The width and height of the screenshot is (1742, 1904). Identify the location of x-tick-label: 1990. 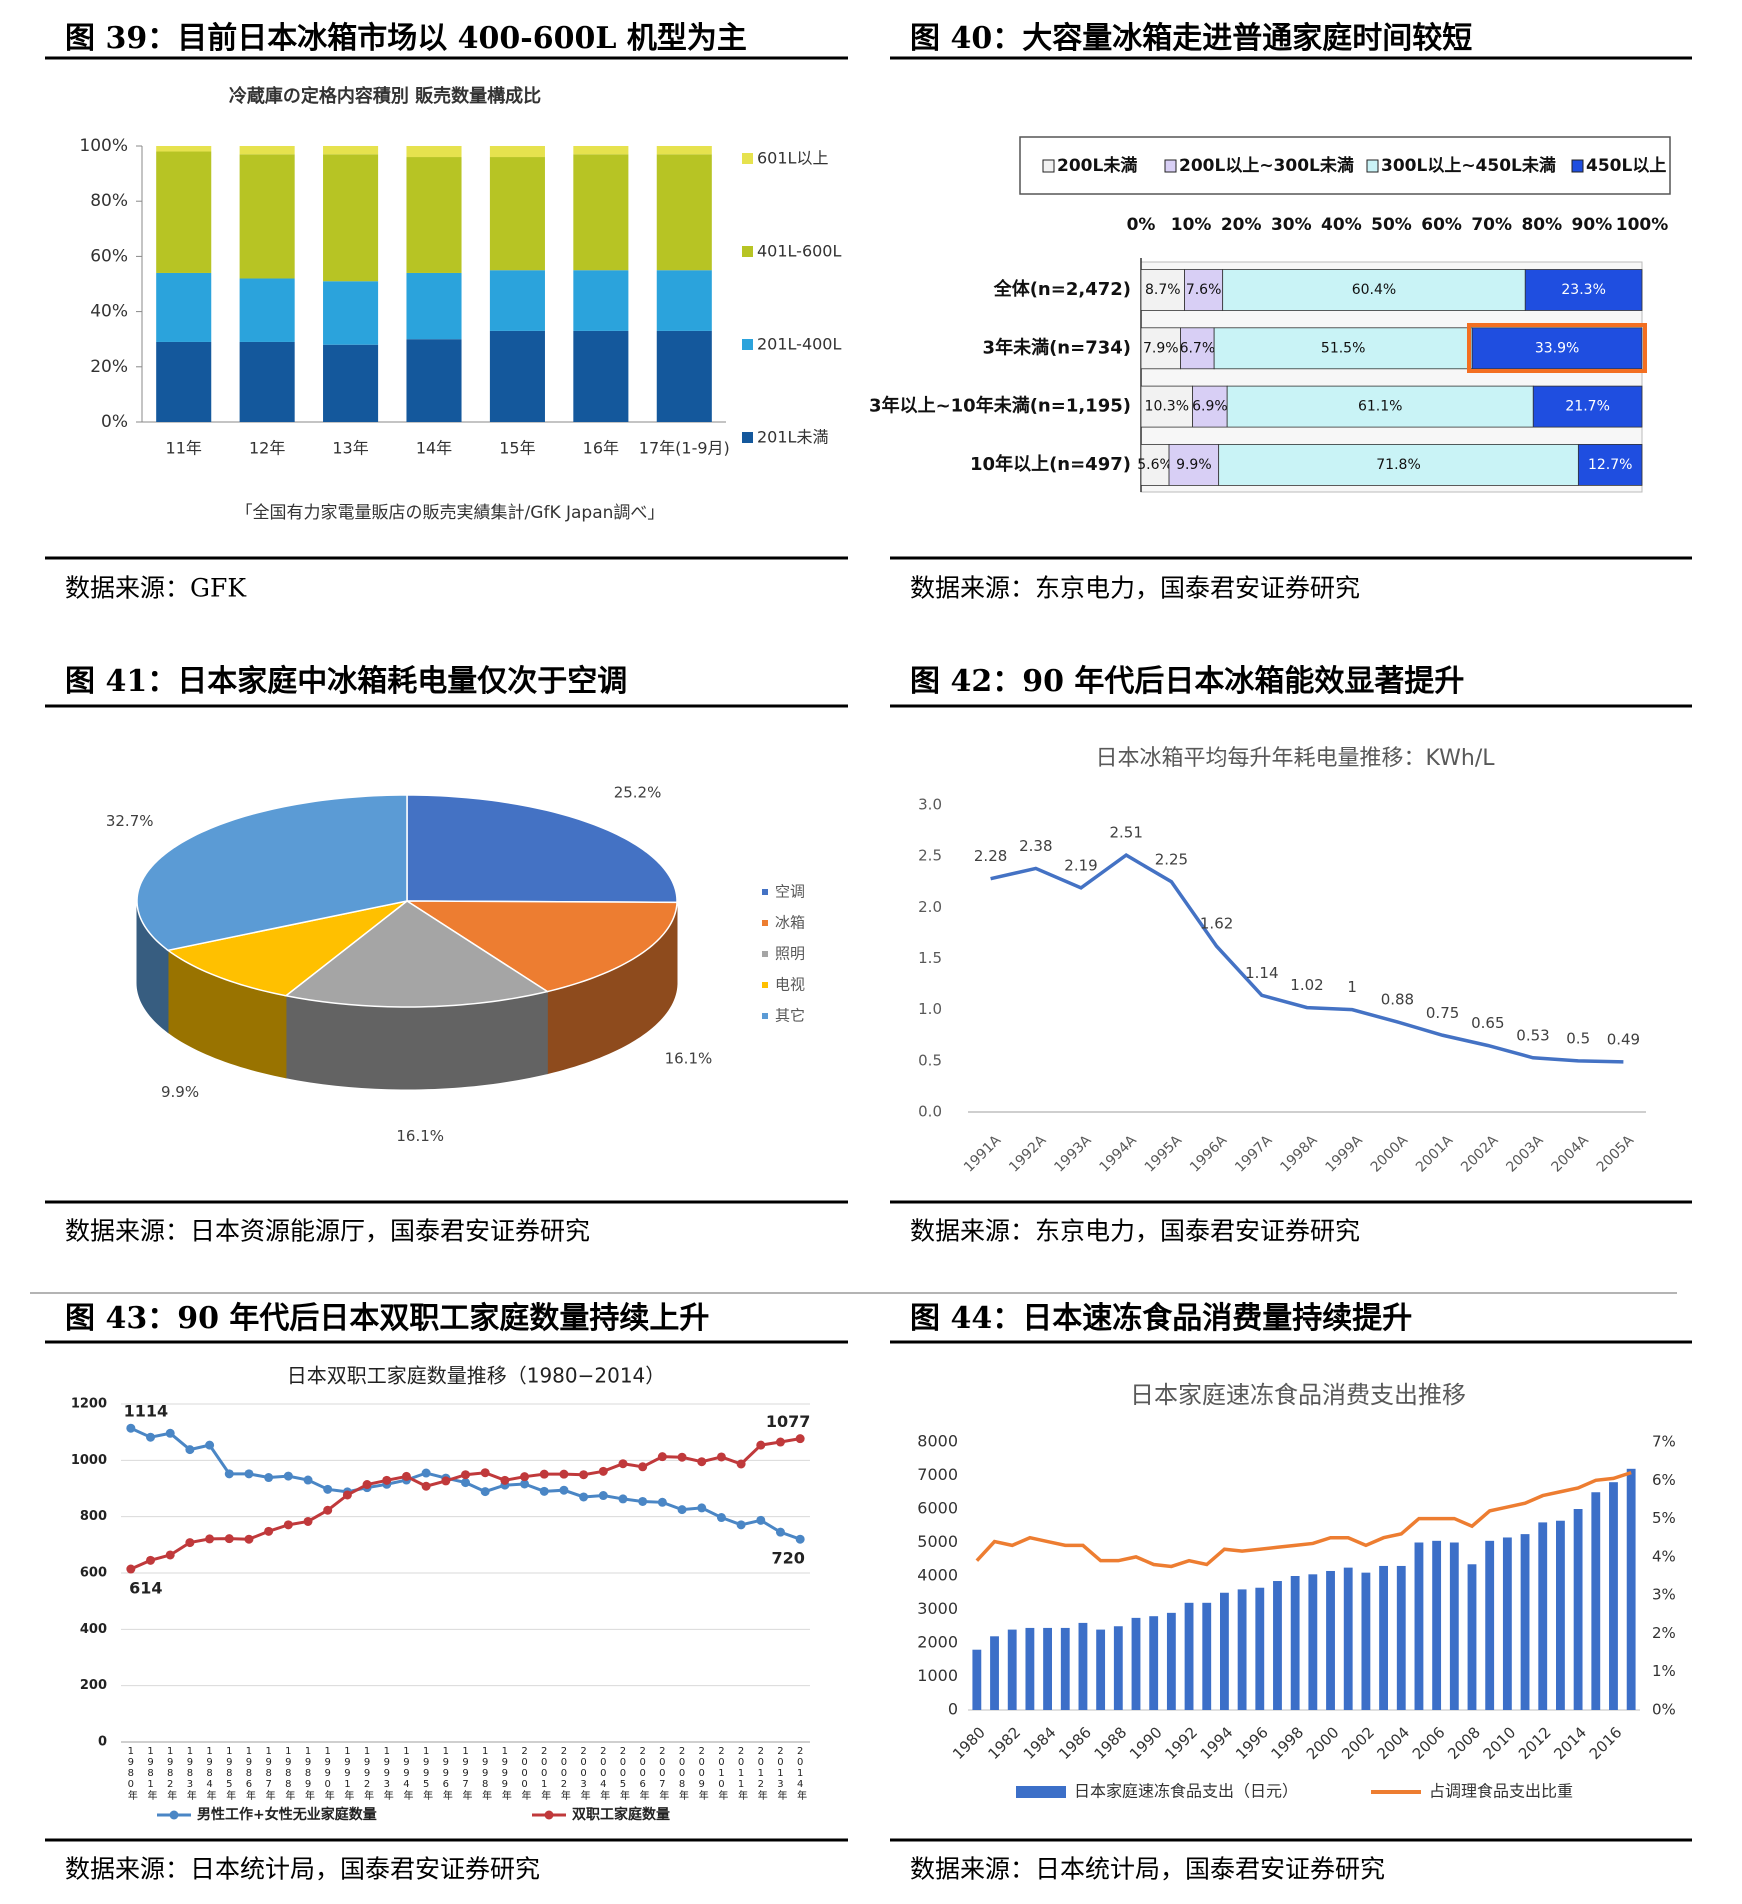
(1146, 1743).